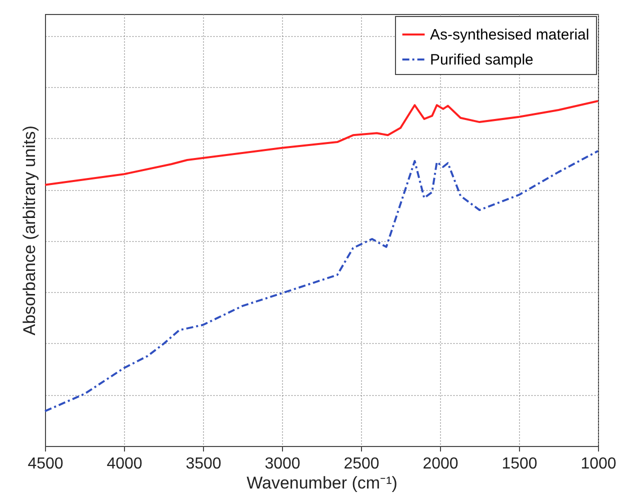 The width and height of the screenshot is (622, 502). I want to click on x-tick-label: 4000, so click(124, 464).